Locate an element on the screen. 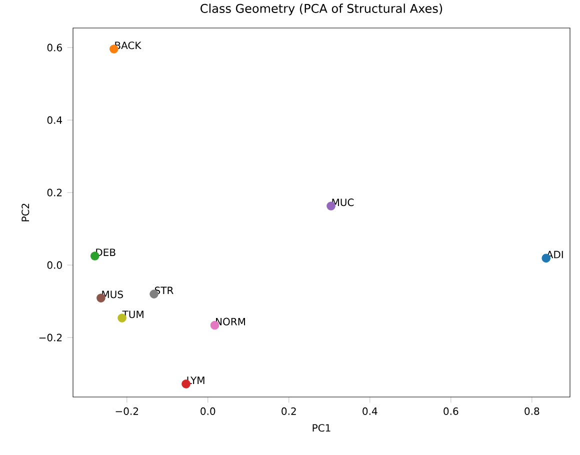  x-tick-label: 0.4 is located at coordinates (370, 411).